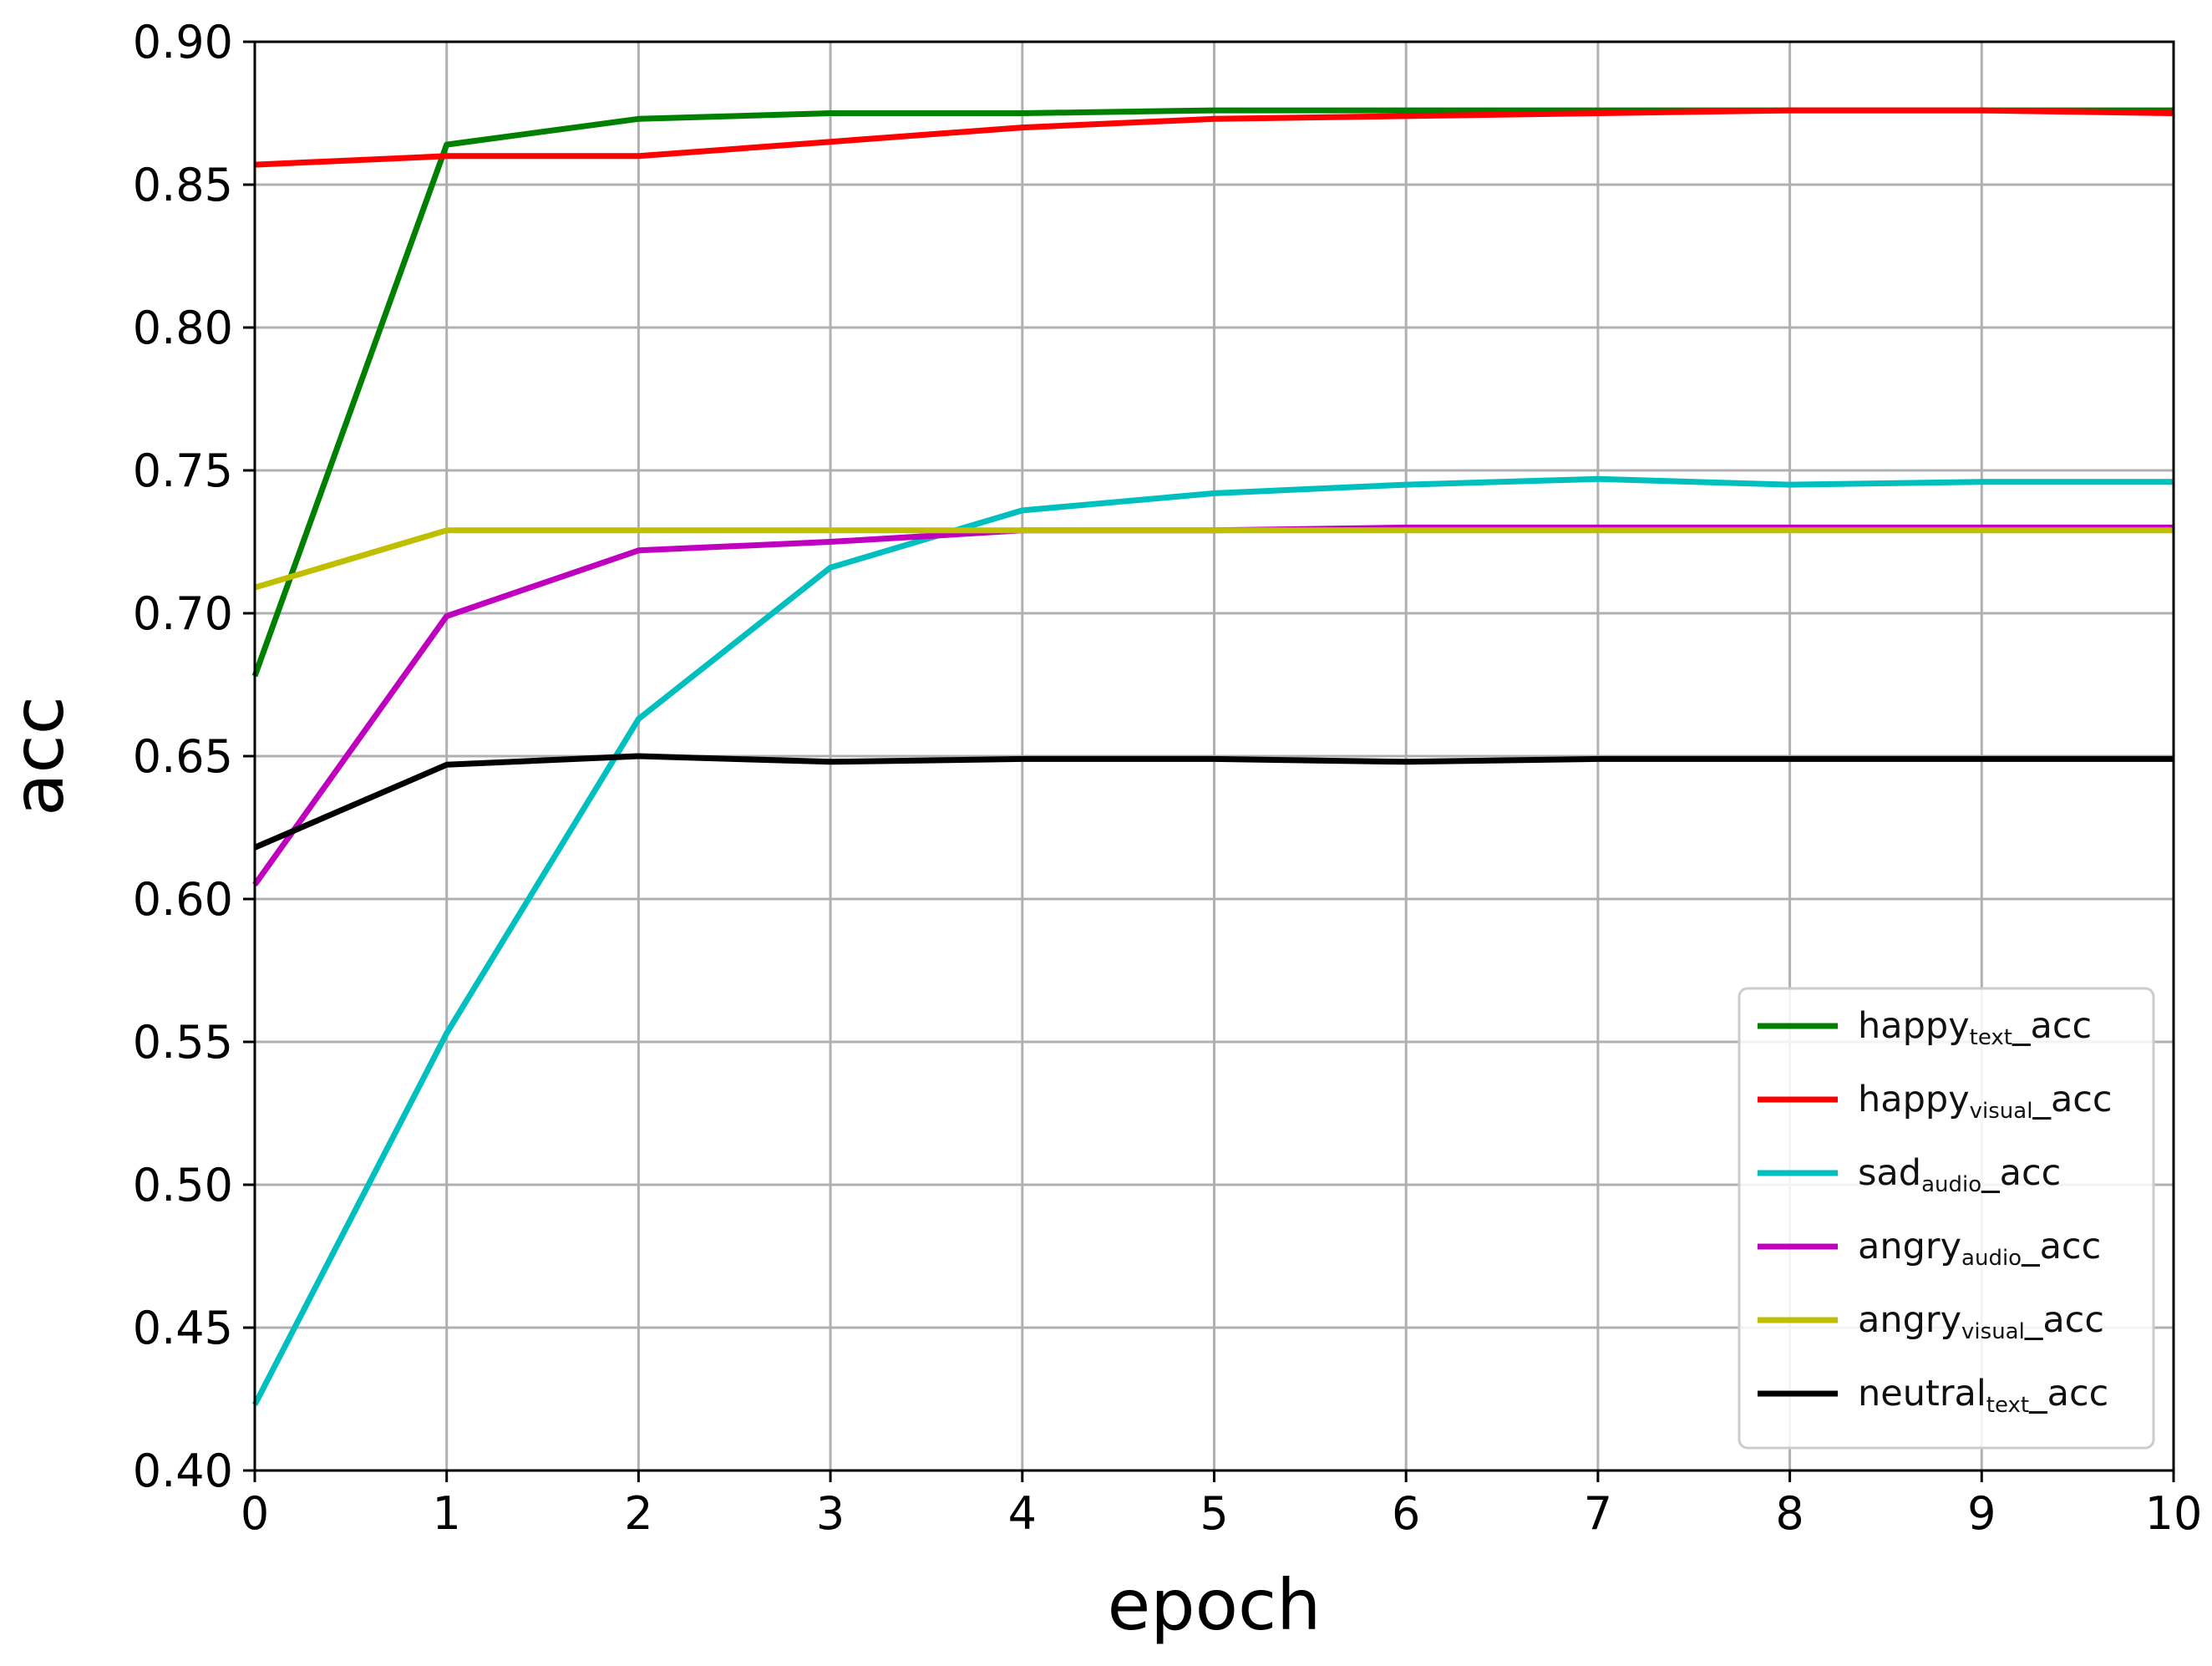  What do you see at coordinates (183, 1471) in the screenshot?
I see `y-tick-label: 0.40` at bounding box center [183, 1471].